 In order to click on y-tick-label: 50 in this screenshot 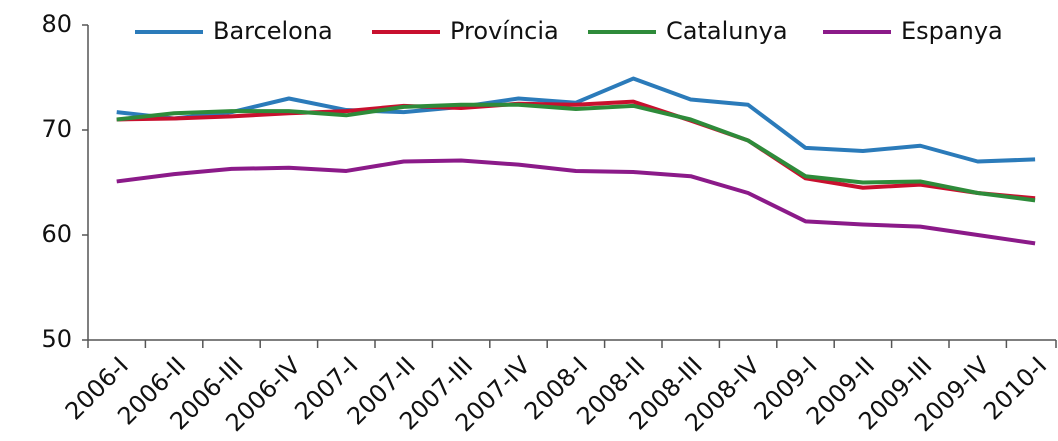, I will do `click(56, 339)`.